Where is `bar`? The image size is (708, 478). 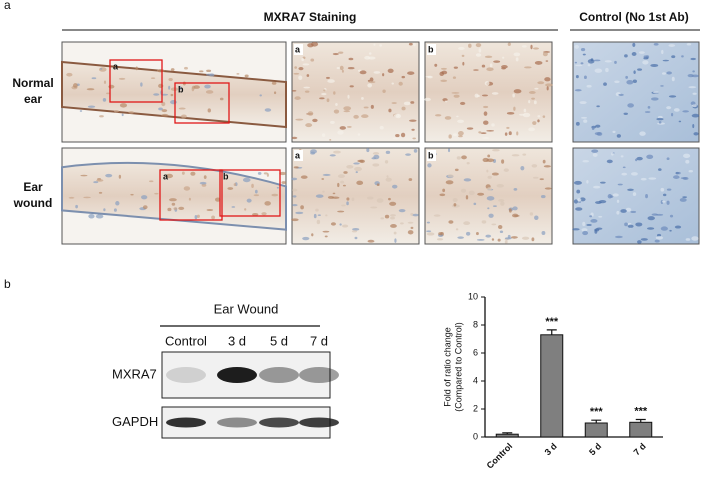 bar is located at coordinates (641, 429).